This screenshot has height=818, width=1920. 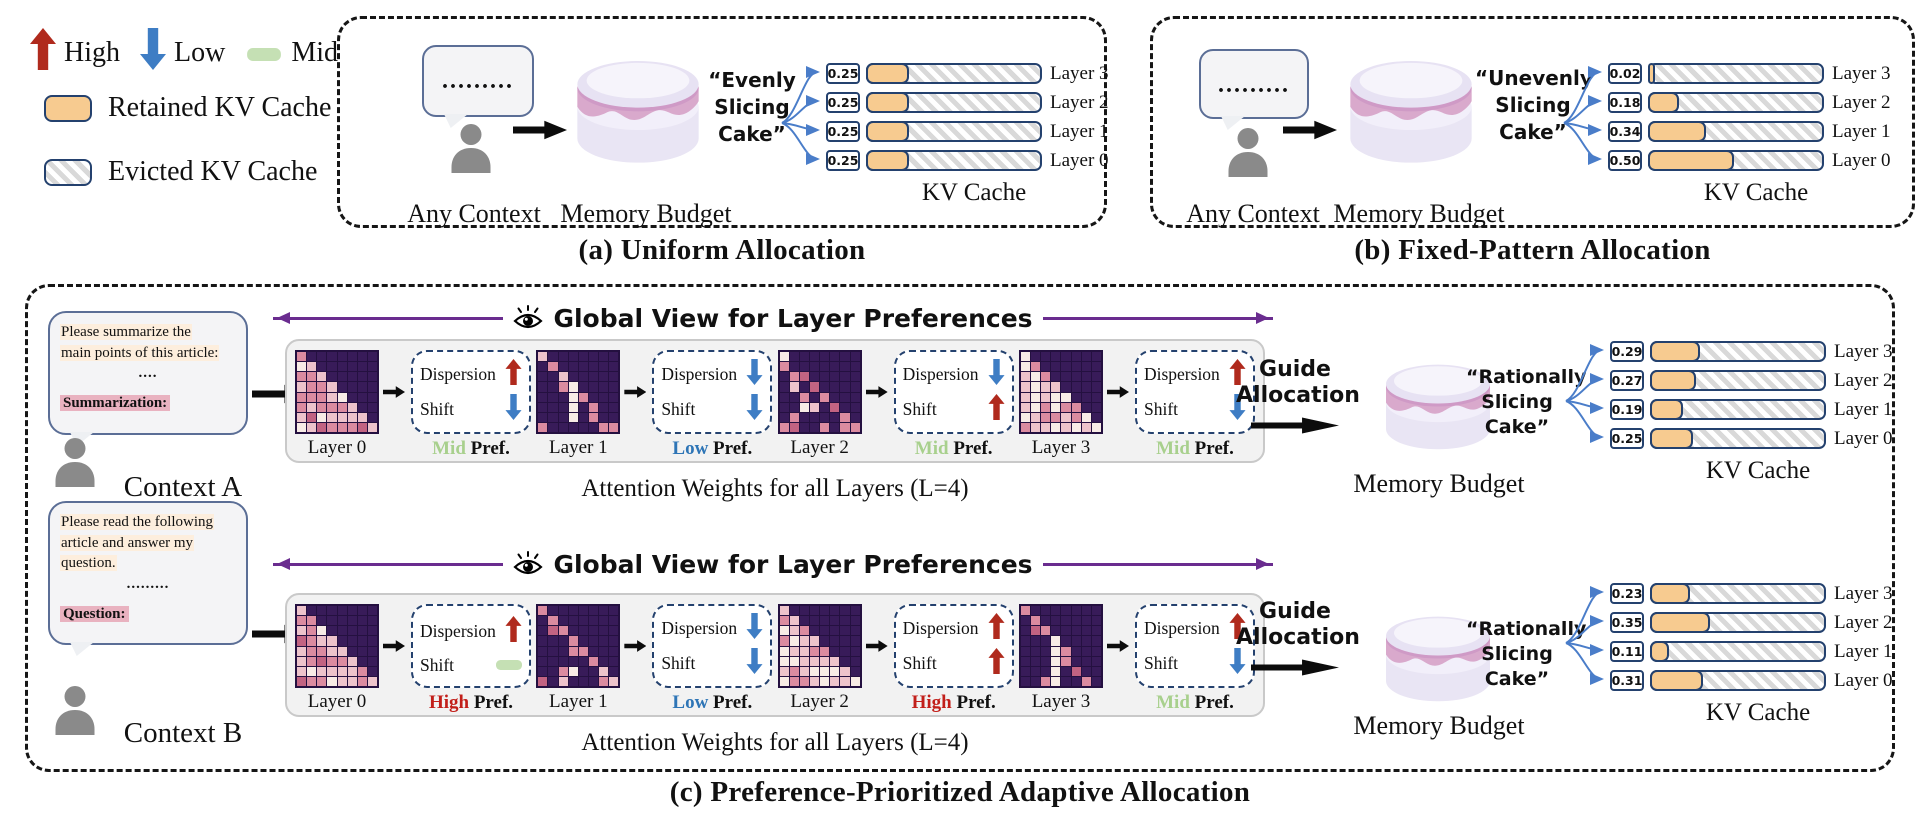 I want to click on bubble-line: article and answer my, so click(x=148, y=543).